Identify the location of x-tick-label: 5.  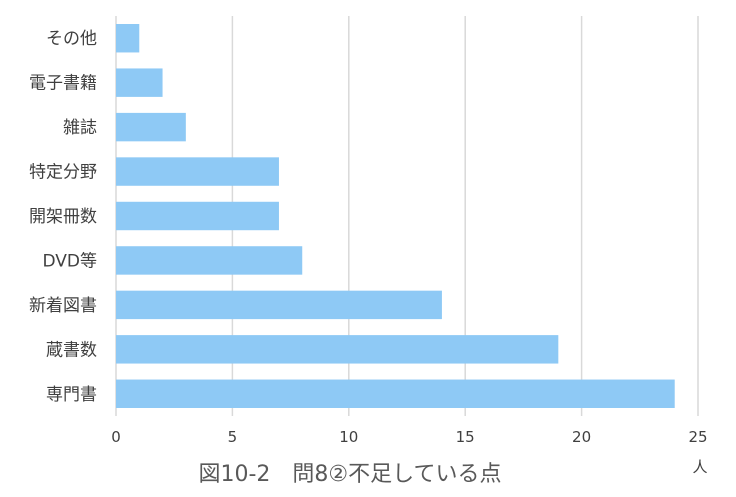
(233, 437).